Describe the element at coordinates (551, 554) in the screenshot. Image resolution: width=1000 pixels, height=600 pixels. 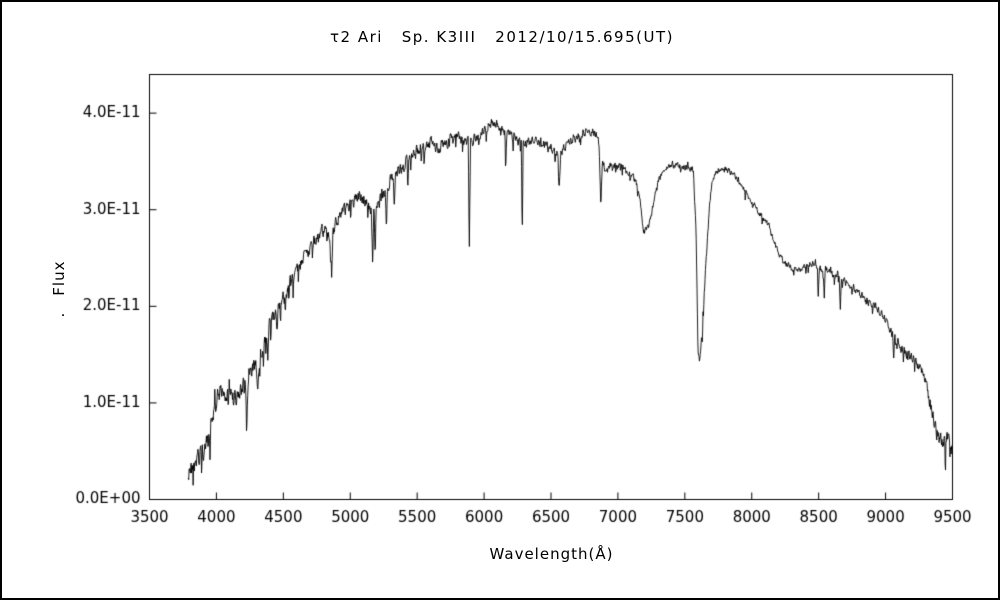
I see `x-axis-label: Wavelength(Å)` at that location.